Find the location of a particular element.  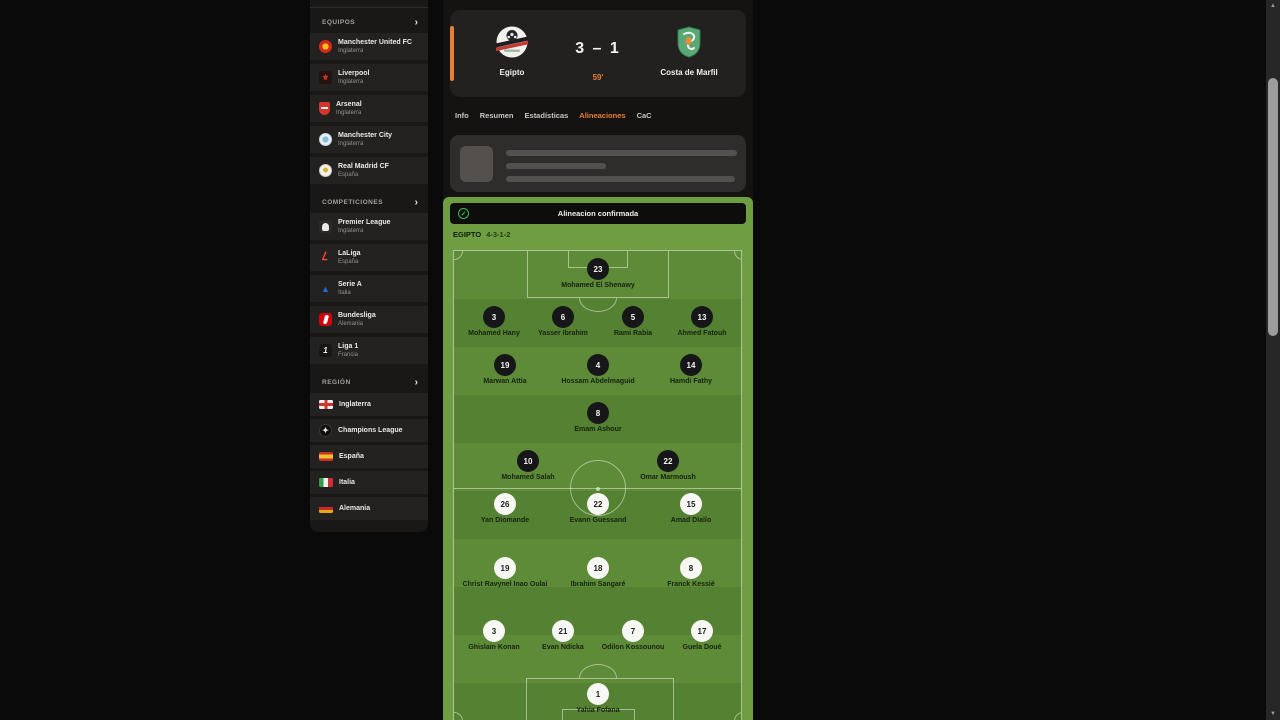

sidebar-item-premier-league: Premier League Inglaterra is located at coordinates (369, 226).